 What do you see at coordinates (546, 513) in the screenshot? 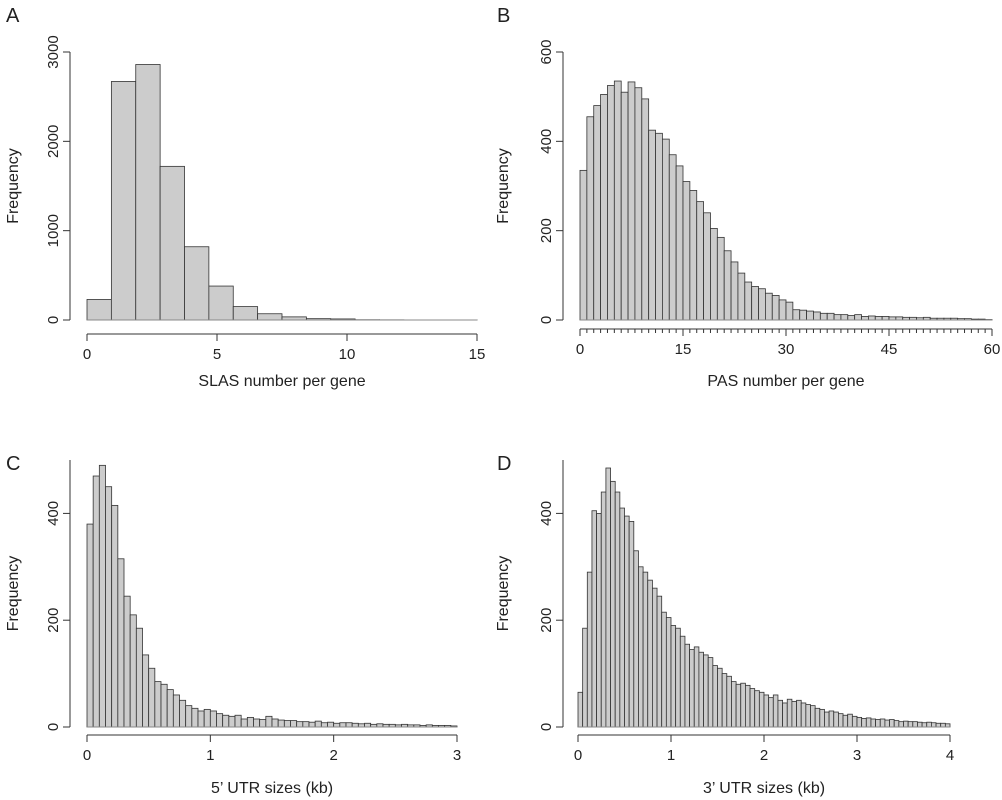
I see `y-tick-label: 400` at bounding box center [546, 513].